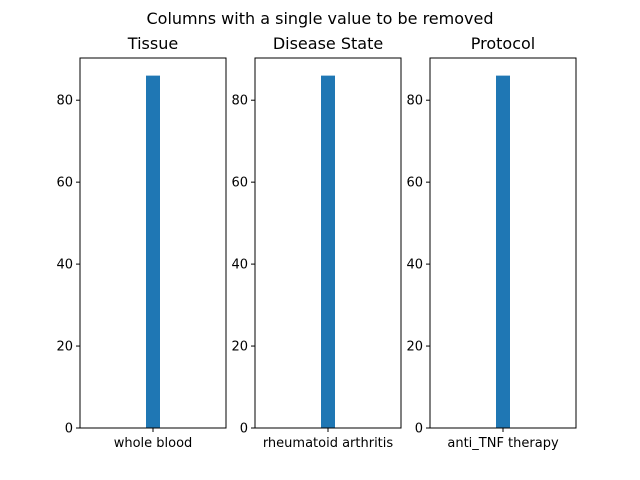 This screenshot has width=640, height=480. Describe the element at coordinates (328, 443) in the screenshot. I see `x-tick-label: rheumatoid arthritis` at that location.